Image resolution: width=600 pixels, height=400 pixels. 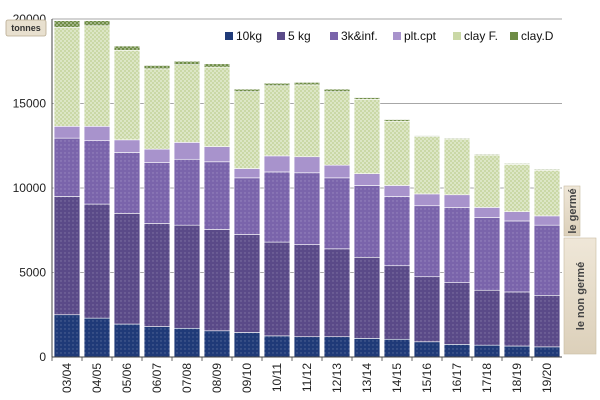 What do you see at coordinates (157, 378) in the screenshot?
I see `x-tick-label: 06/07` at bounding box center [157, 378].